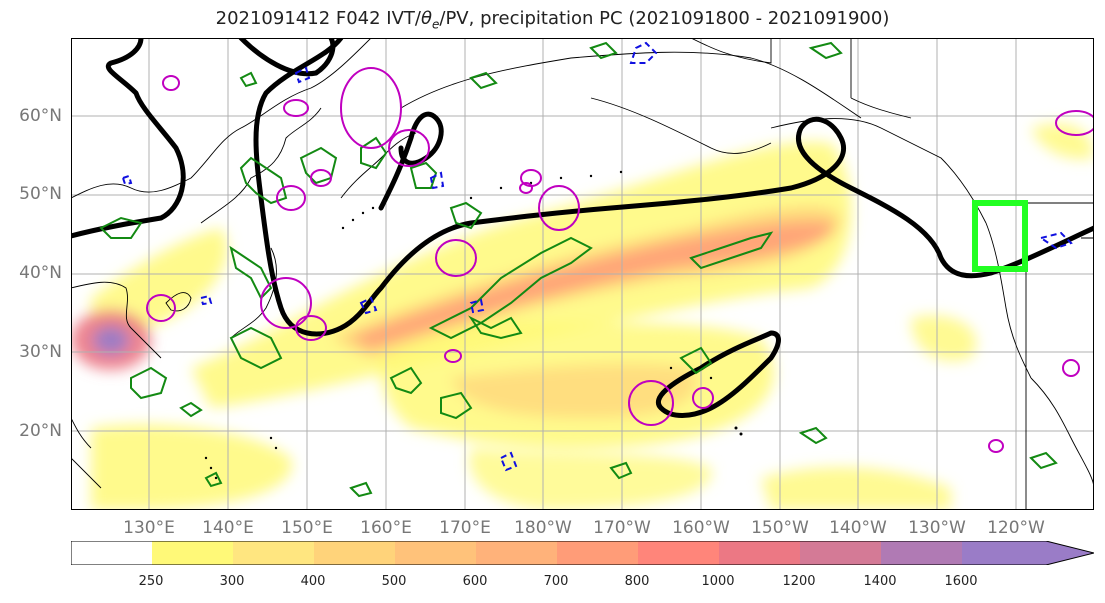 The image size is (1105, 603). Describe the element at coordinates (232, 581) in the screenshot. I see `colorbar-tick-300: 300` at that location.